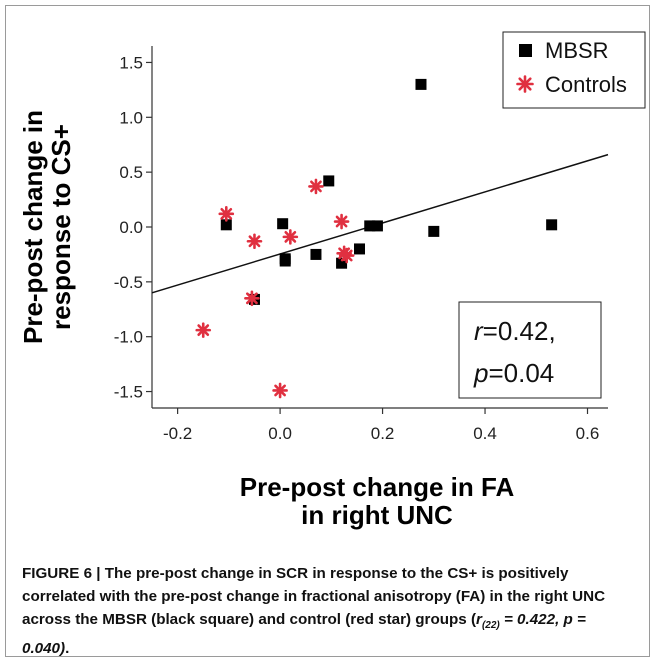 The image size is (657, 664). I want to click on caption-stat-sub: (22), so click(490, 626).